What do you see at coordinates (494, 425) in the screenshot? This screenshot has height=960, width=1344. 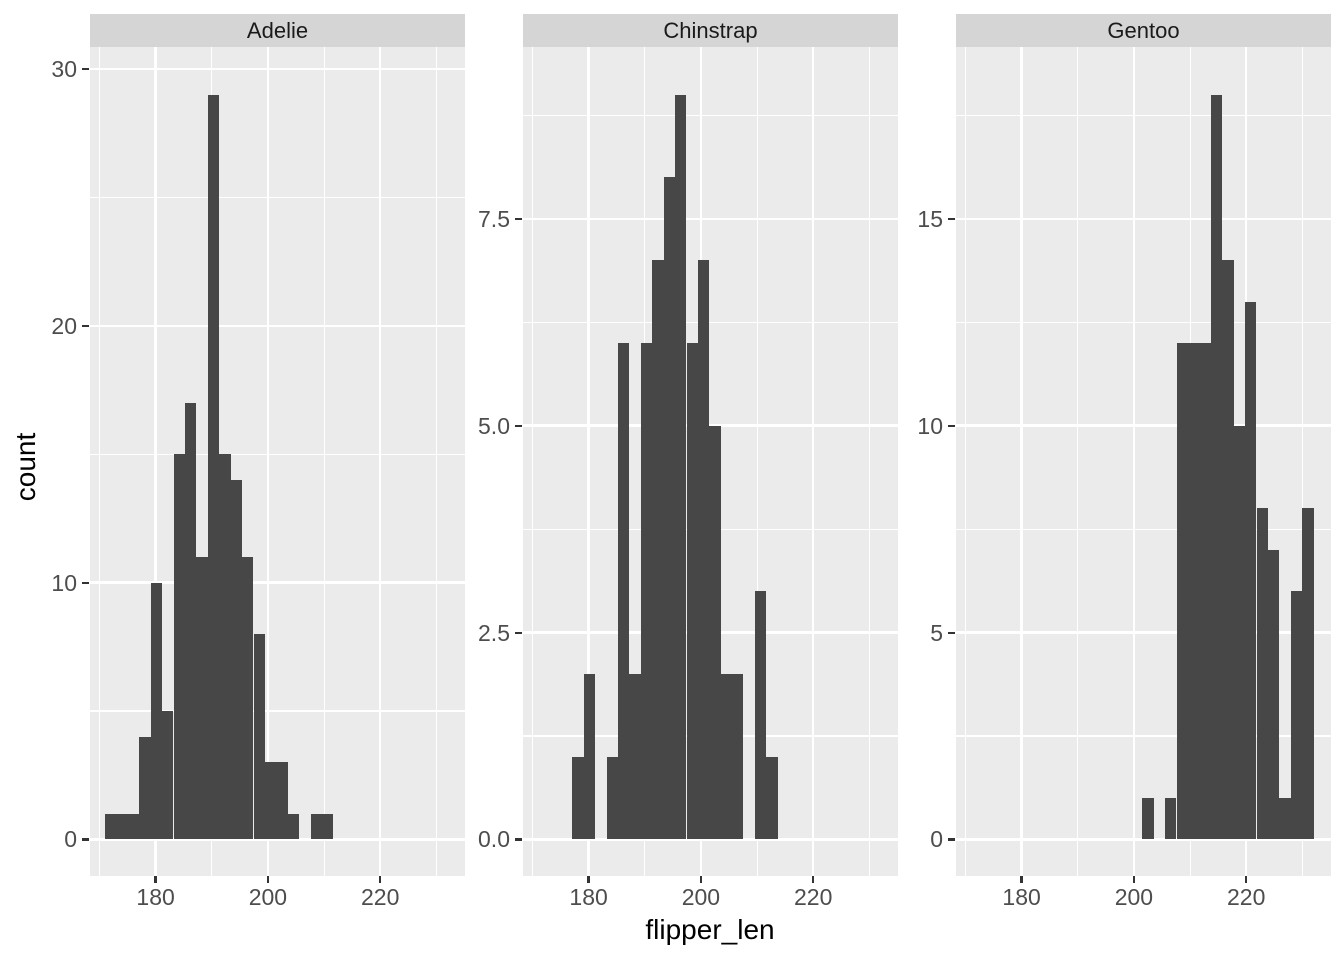 I see `y-tick-label: 5.0` at bounding box center [494, 425].